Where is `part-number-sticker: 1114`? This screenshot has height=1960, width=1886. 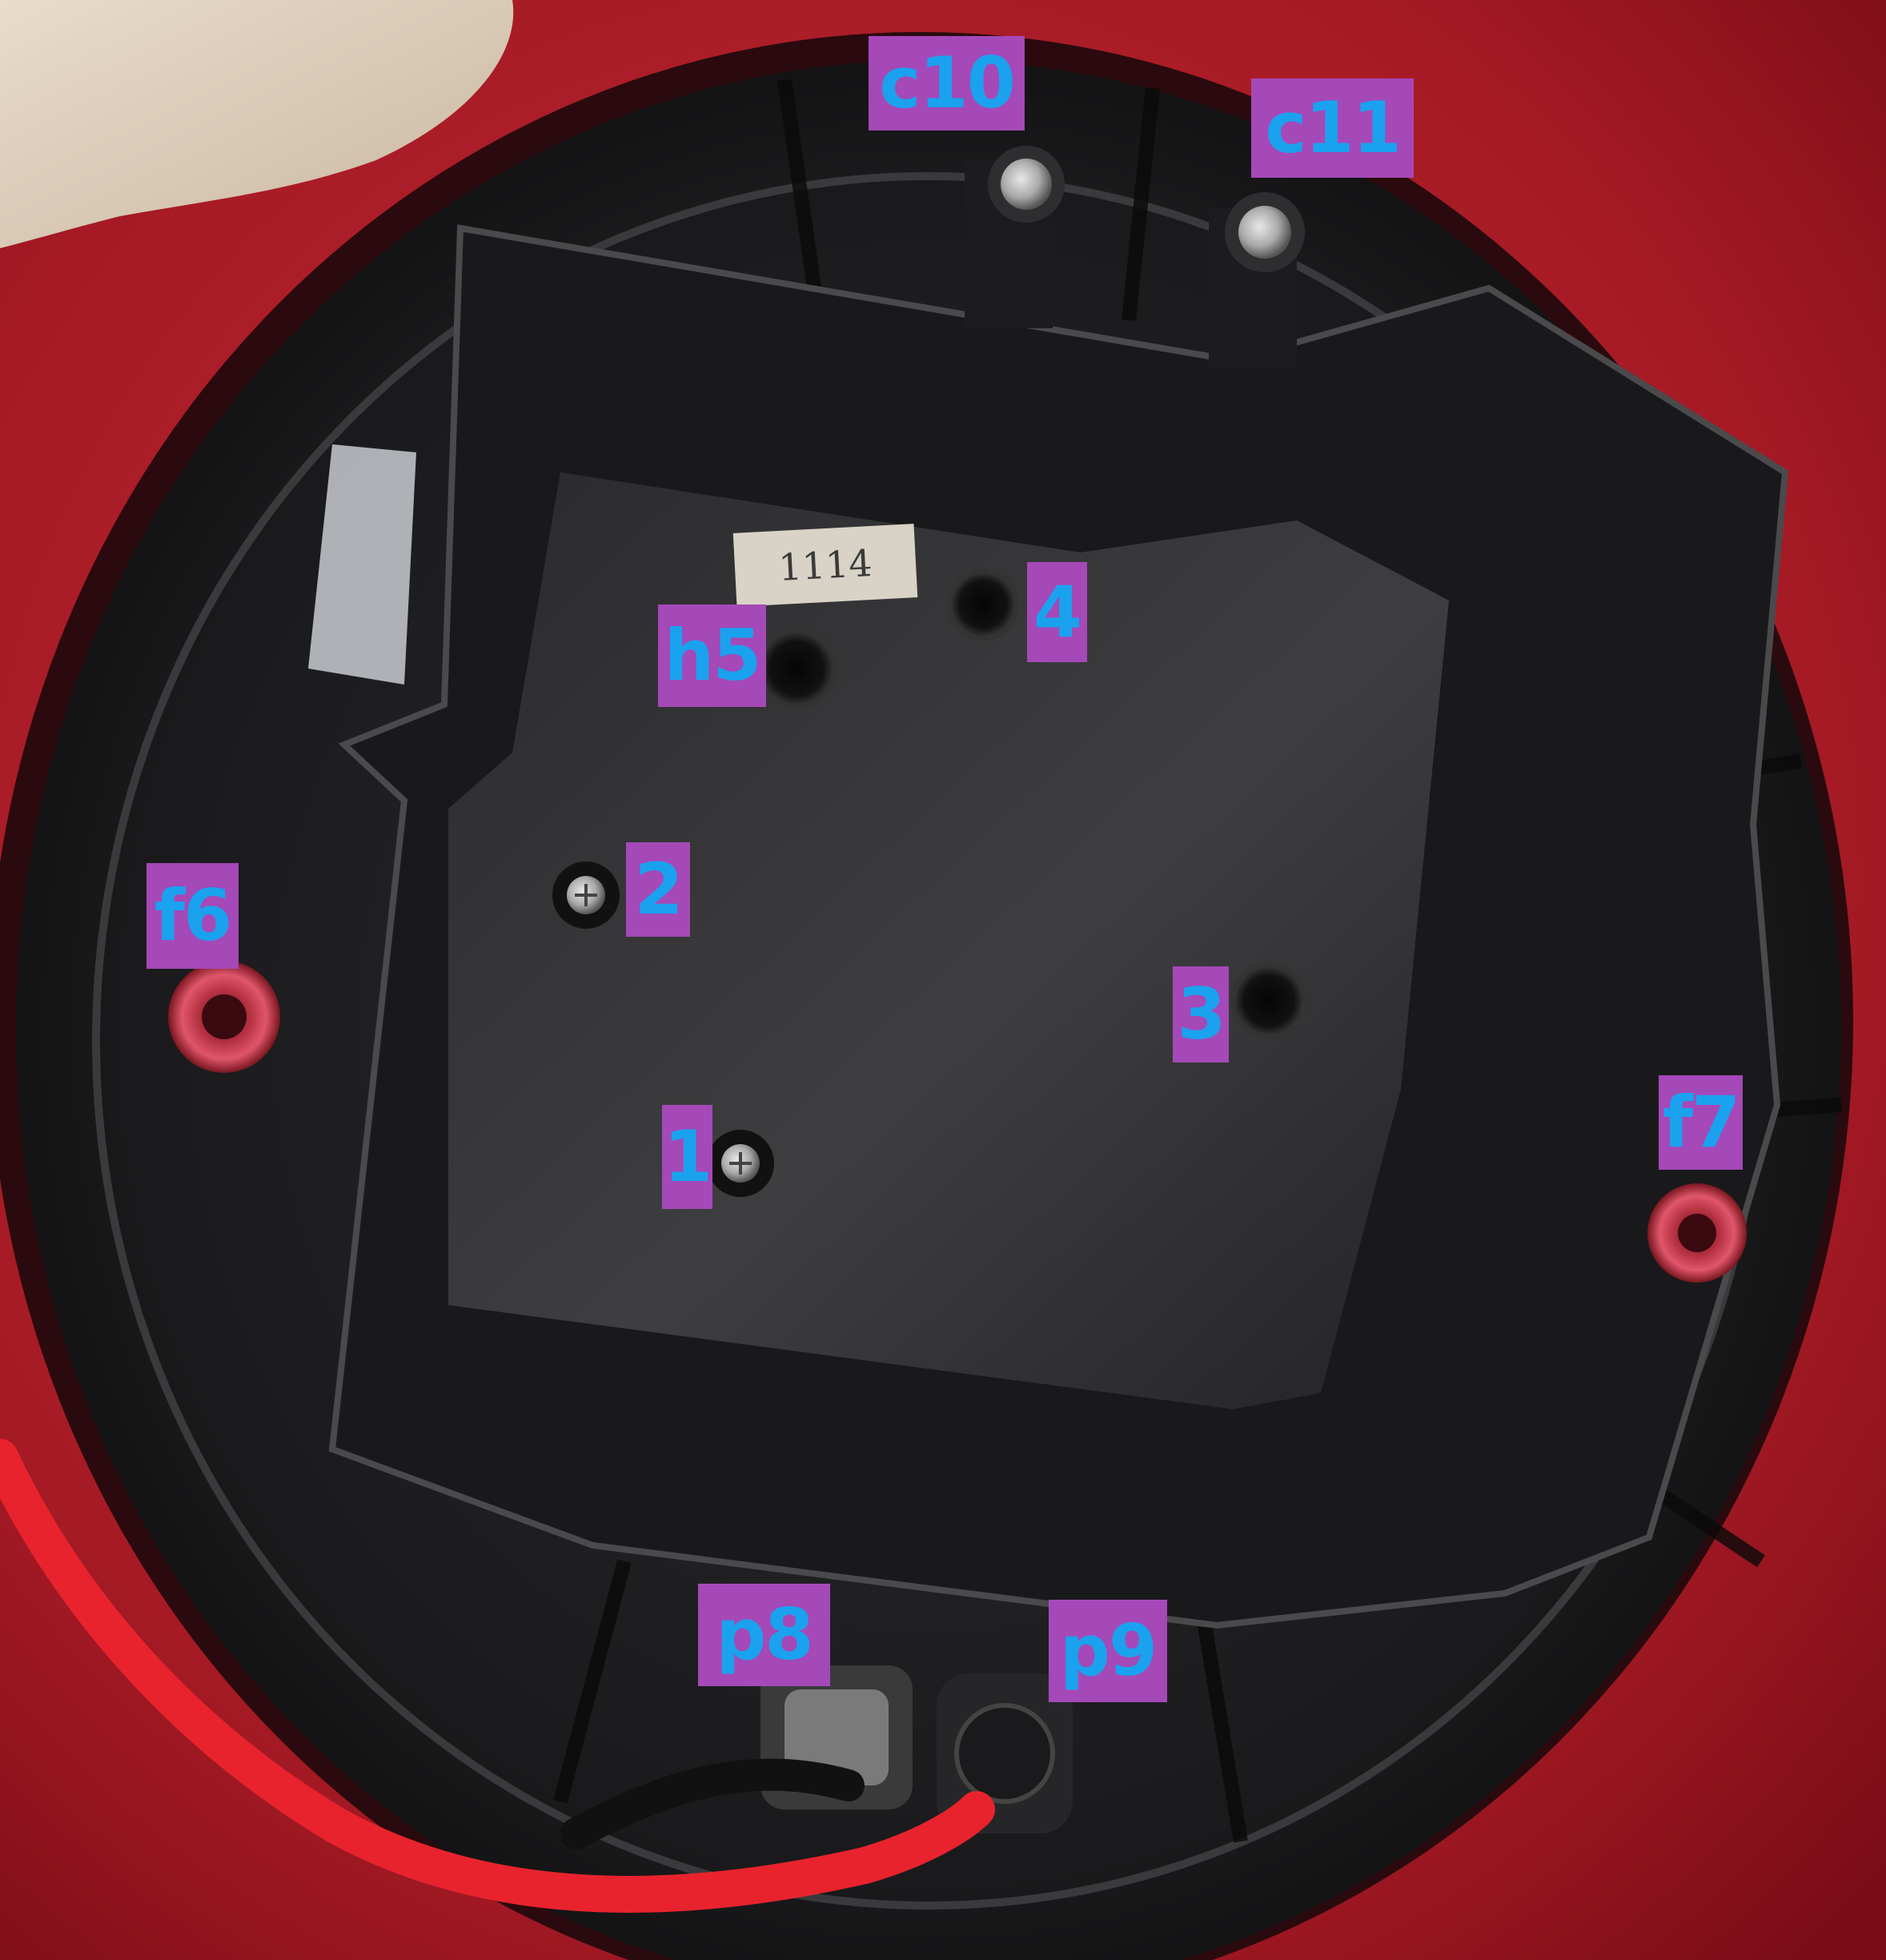
part-number-sticker: 1114 is located at coordinates (825, 565).